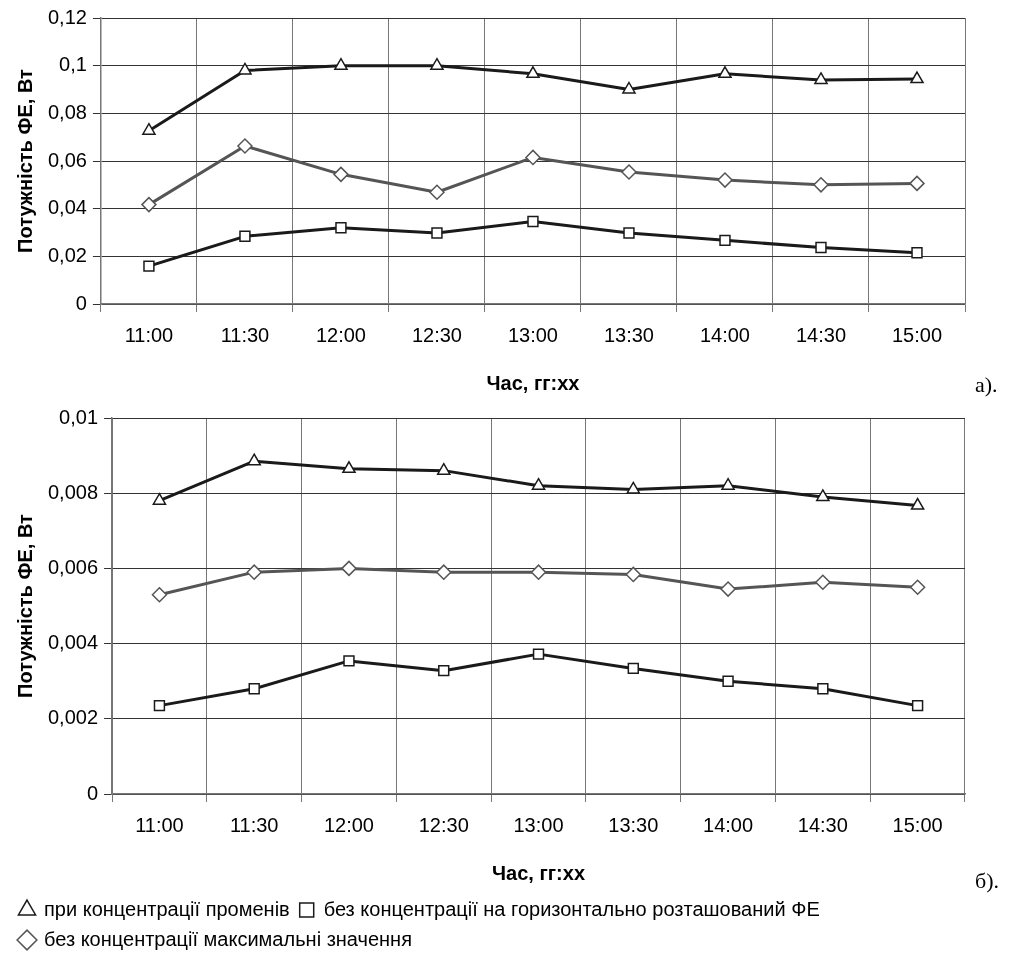 The height and width of the screenshot is (974, 1035). Describe the element at coordinates (987, 880) in the screenshot. I see `text: б).` at that location.